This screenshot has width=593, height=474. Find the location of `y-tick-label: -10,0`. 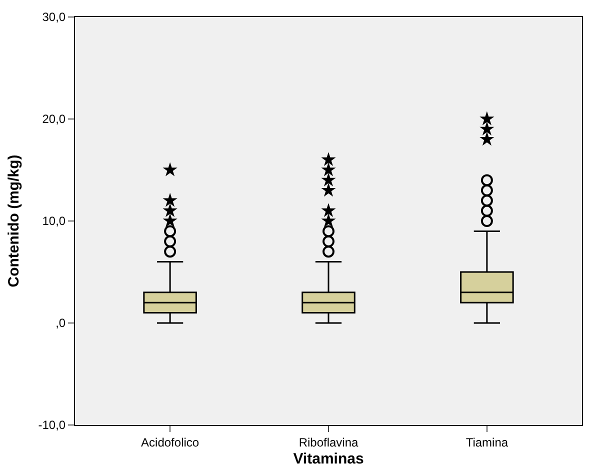

y-tick-label: -10,0 is located at coordinates (52, 425).